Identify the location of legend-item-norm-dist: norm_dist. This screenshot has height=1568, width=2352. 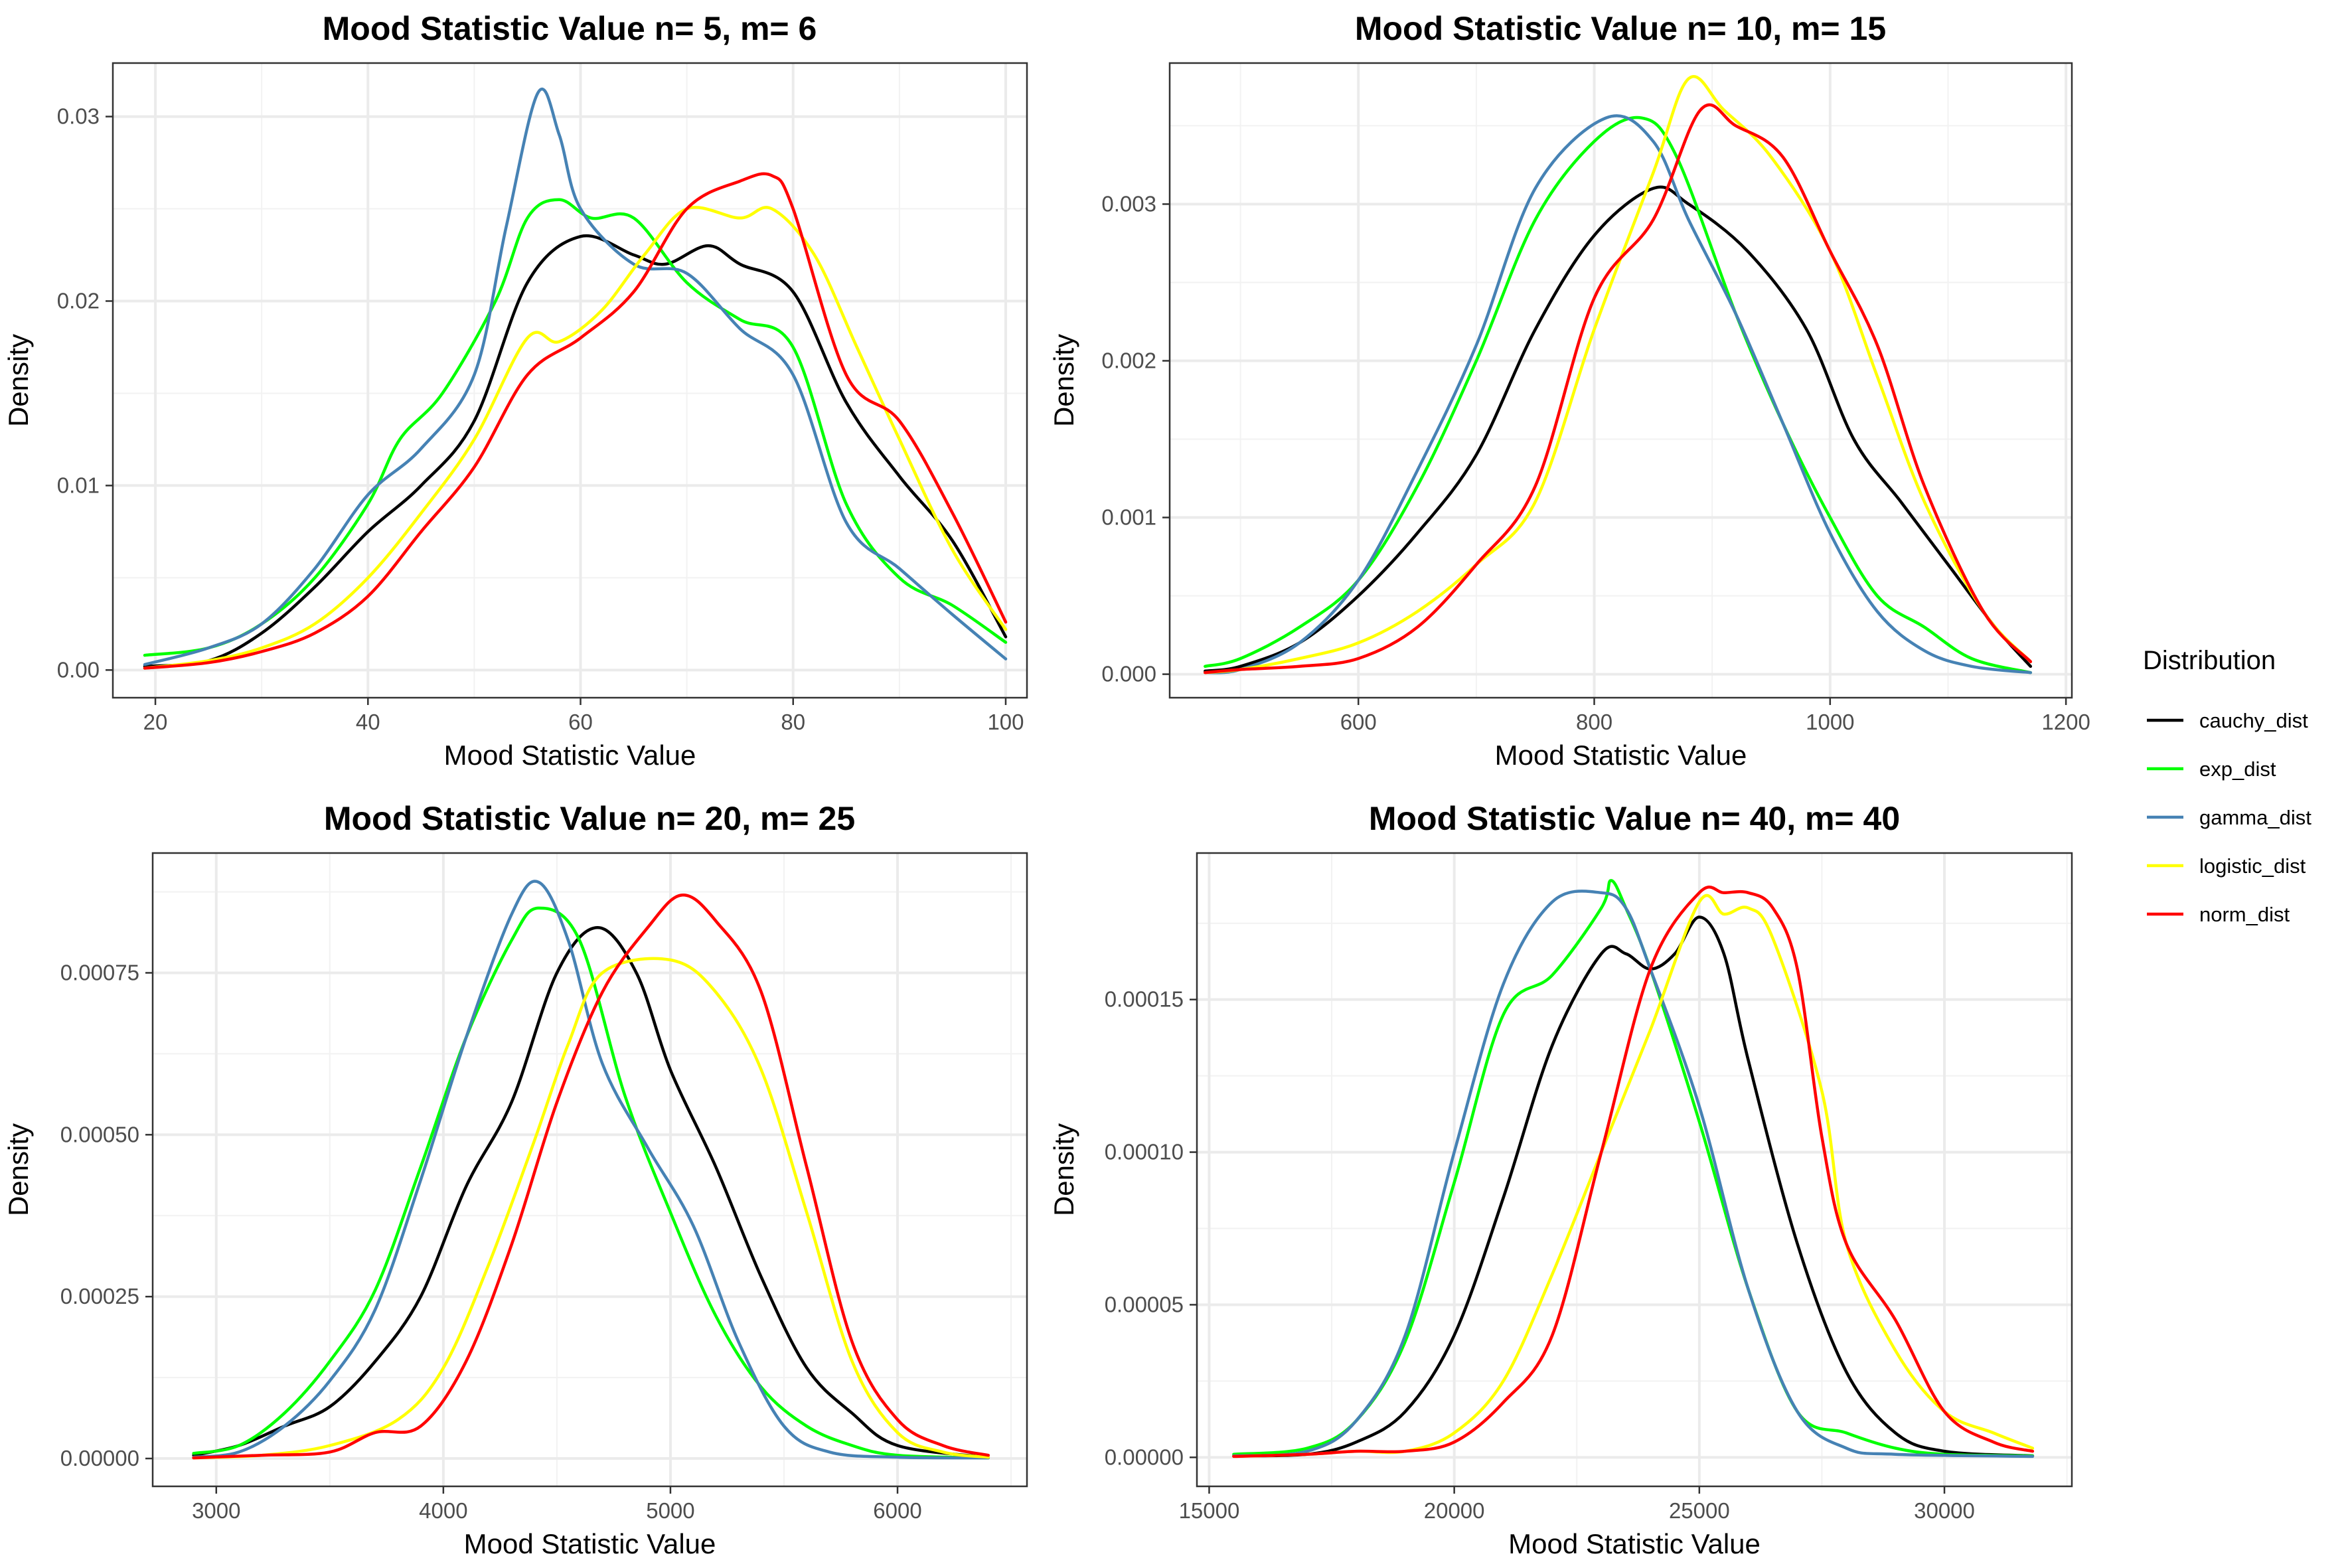
(2219, 915).